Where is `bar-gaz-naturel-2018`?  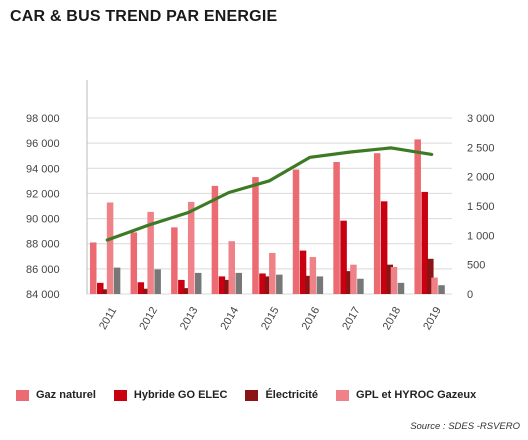 bar-gaz-naturel-2018 is located at coordinates (377, 223).